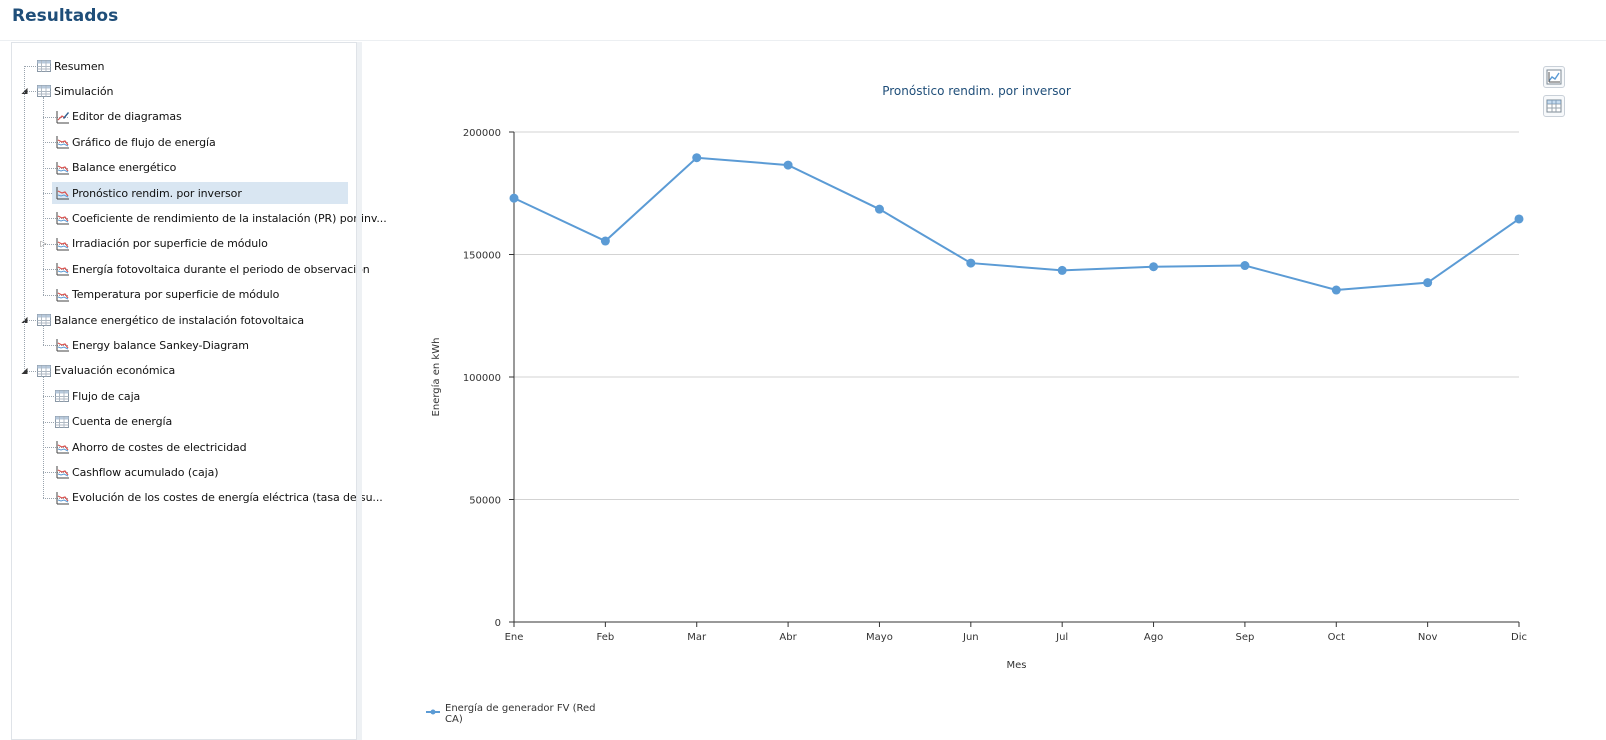 Image resolution: width=1606 pixels, height=740 pixels. Describe the element at coordinates (788, 637) in the screenshot. I see `x-tick-label: Abr` at that location.